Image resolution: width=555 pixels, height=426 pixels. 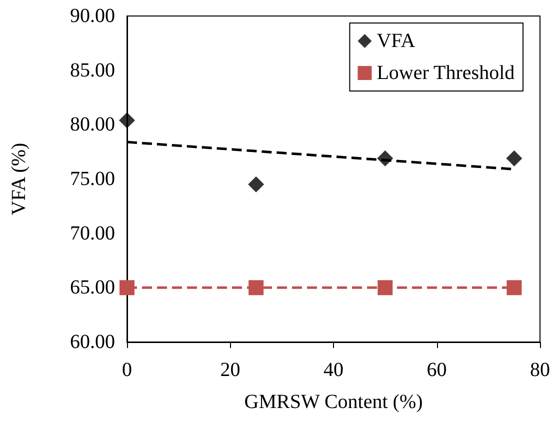 I want to click on x-tick-label: 20, so click(x=230, y=370).